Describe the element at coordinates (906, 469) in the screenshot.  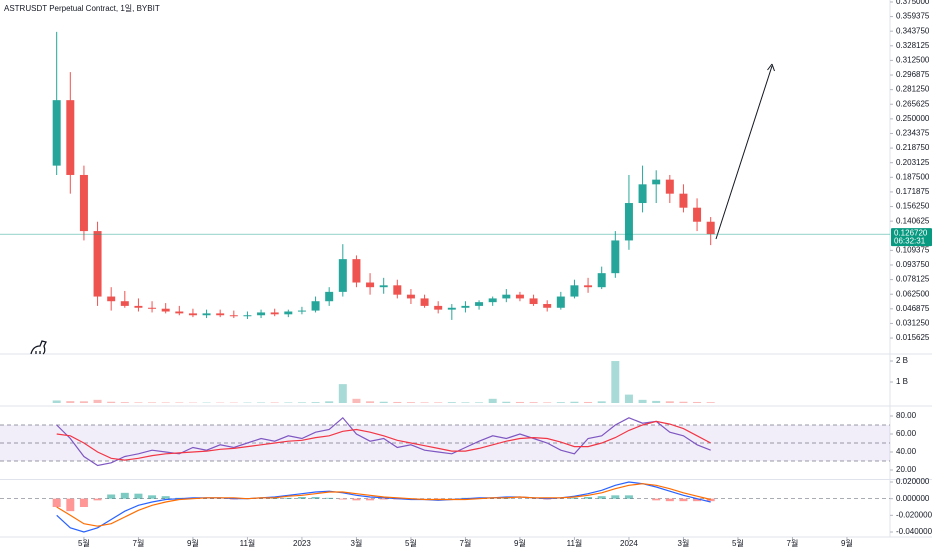
I see `y-tick-label: 20.00` at that location.